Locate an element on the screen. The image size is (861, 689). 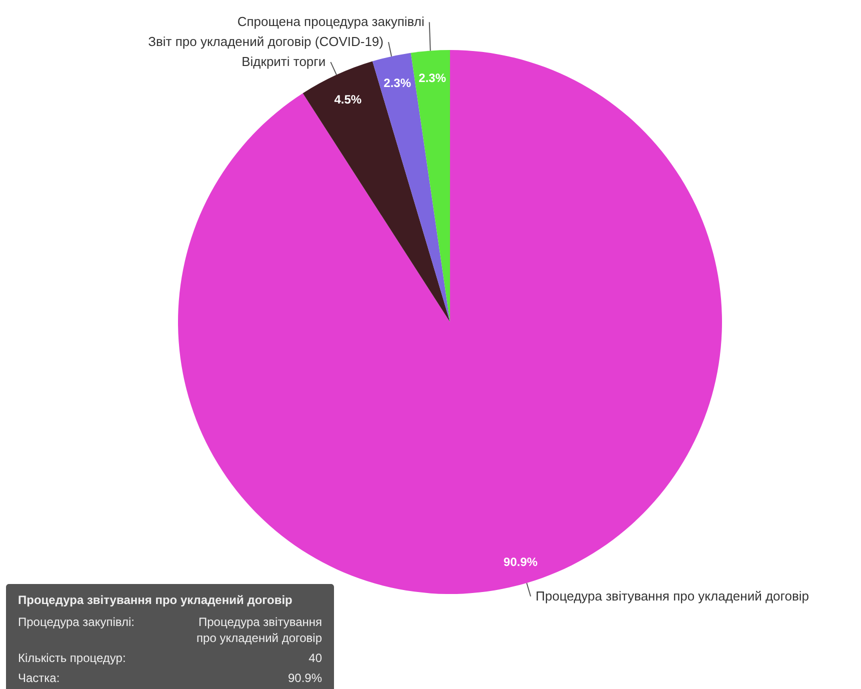
text: Частка: is located at coordinates (39, 678).